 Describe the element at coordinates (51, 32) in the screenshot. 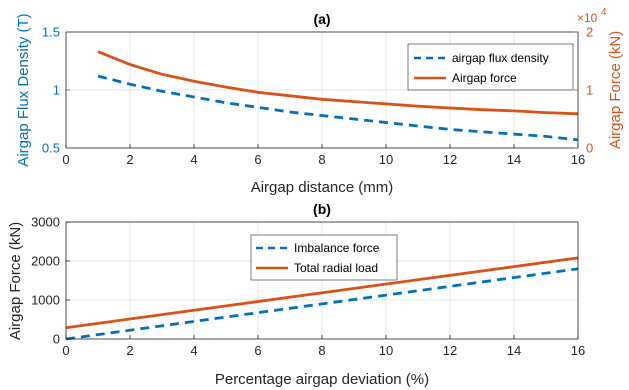

I see `y-tick-label: 1.5` at that location.